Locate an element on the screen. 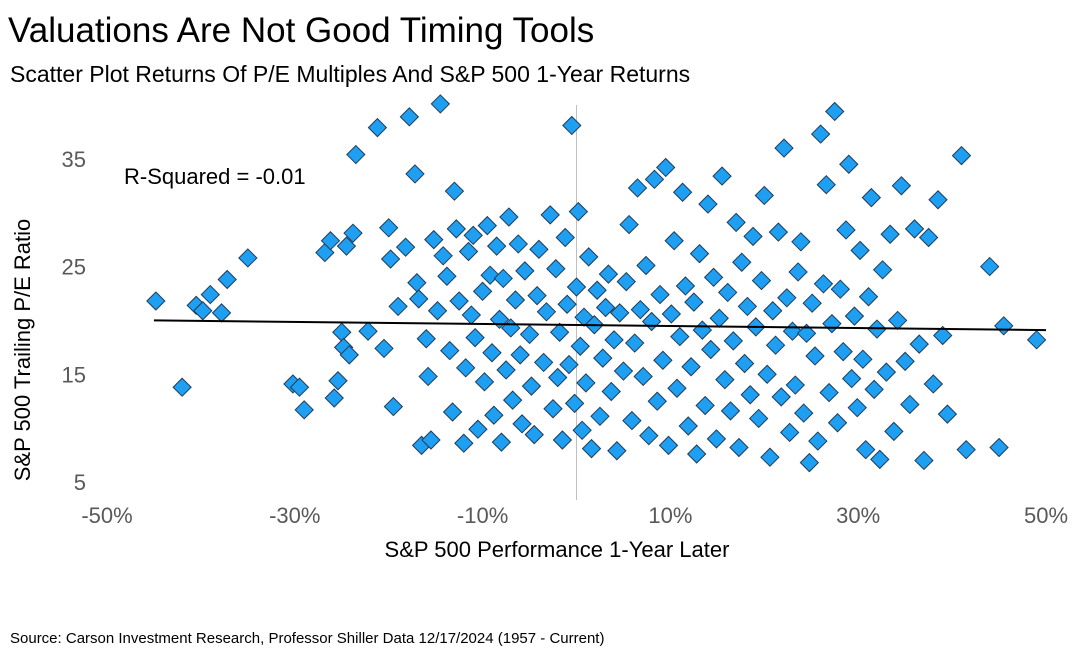 This screenshot has width=1080, height=662. y-tick-label: 35 is located at coordinates (74, 159).